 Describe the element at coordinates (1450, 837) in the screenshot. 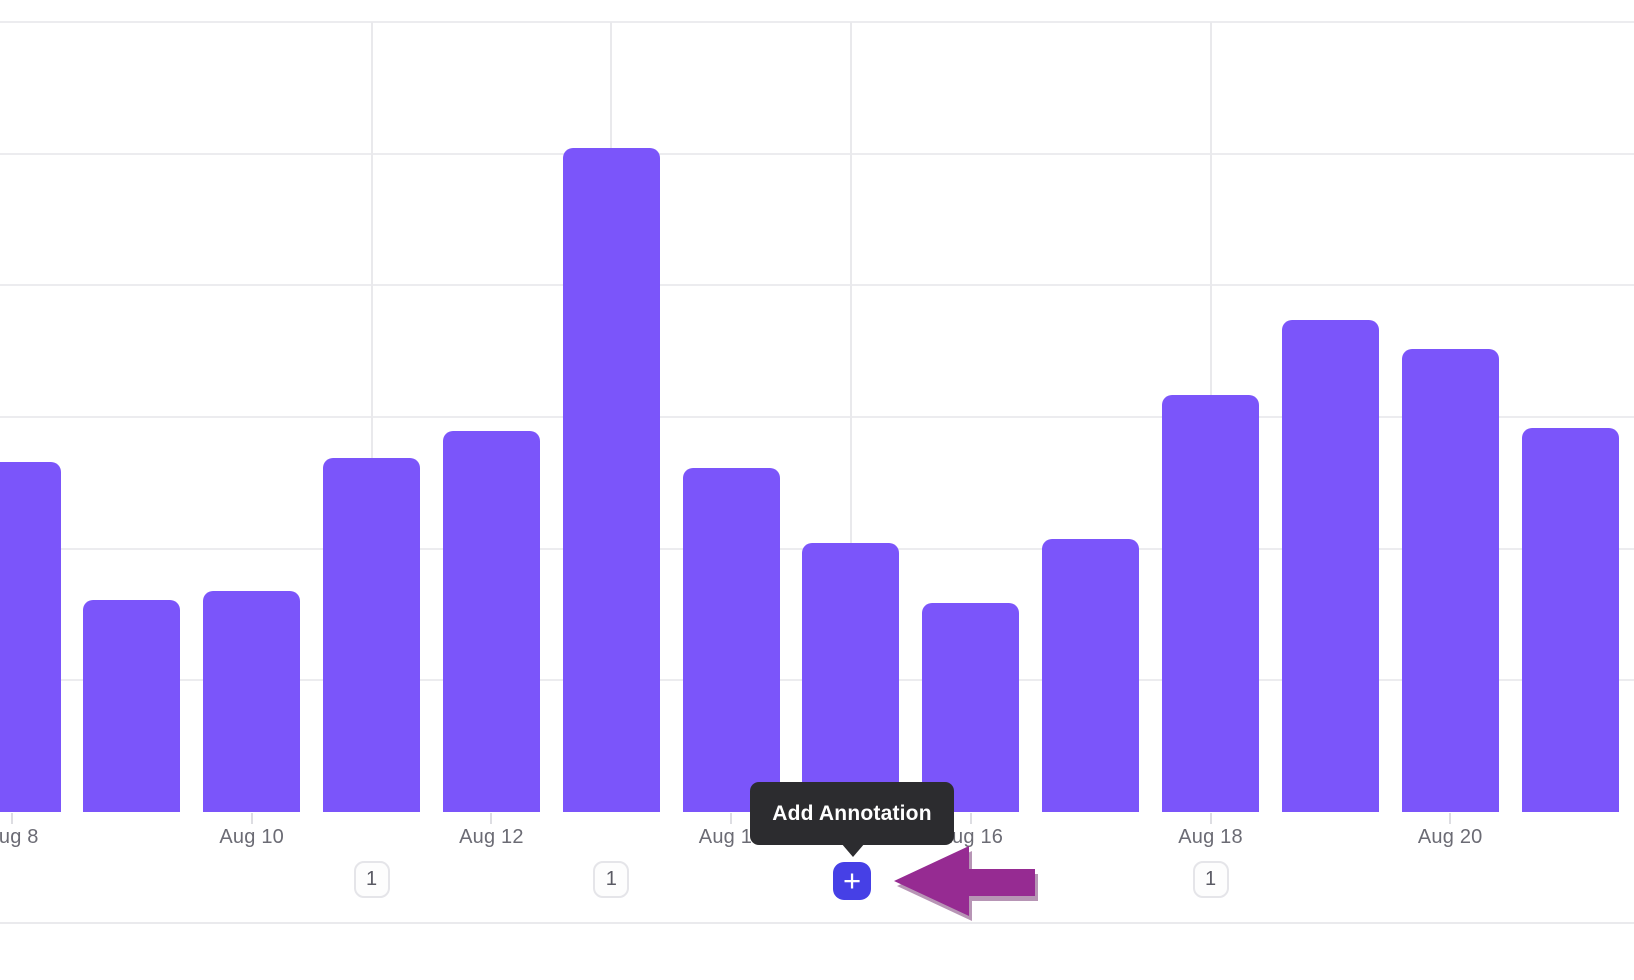

I see `x-axis-label: Aug 20` at that location.